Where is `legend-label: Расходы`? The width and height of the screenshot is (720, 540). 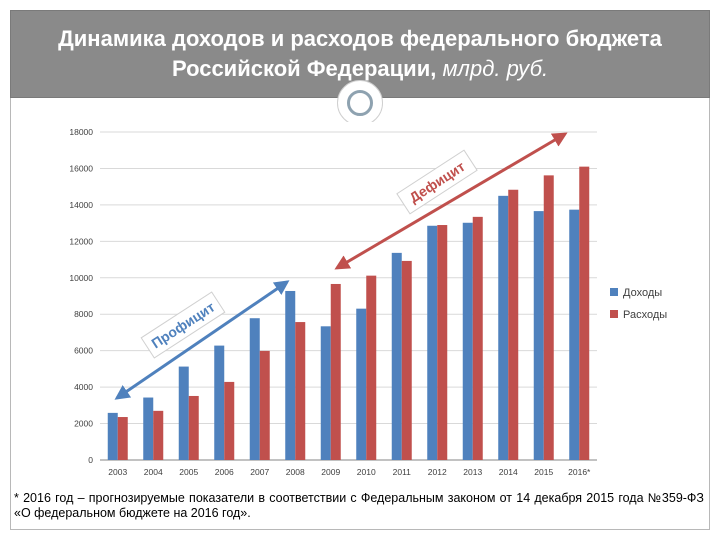 legend-label: Расходы is located at coordinates (645, 315).